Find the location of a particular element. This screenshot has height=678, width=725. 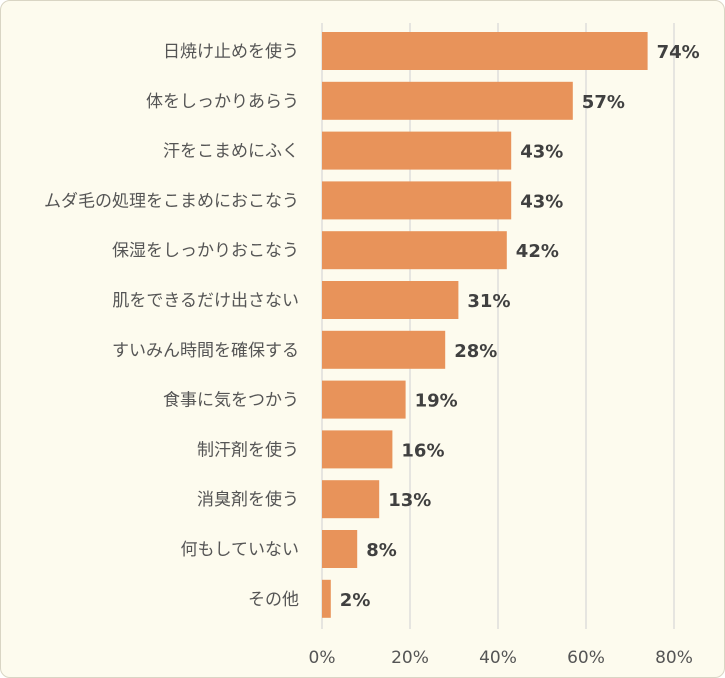

data-label: 13% is located at coordinates (409, 500).